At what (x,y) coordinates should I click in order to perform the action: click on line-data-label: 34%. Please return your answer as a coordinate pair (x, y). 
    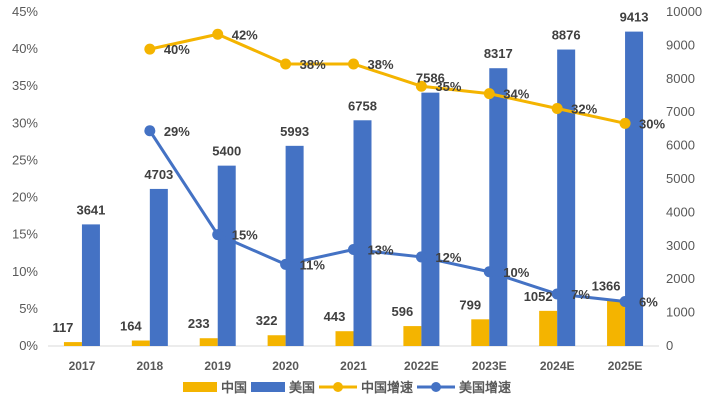
    Looking at the image, I should click on (516, 94).